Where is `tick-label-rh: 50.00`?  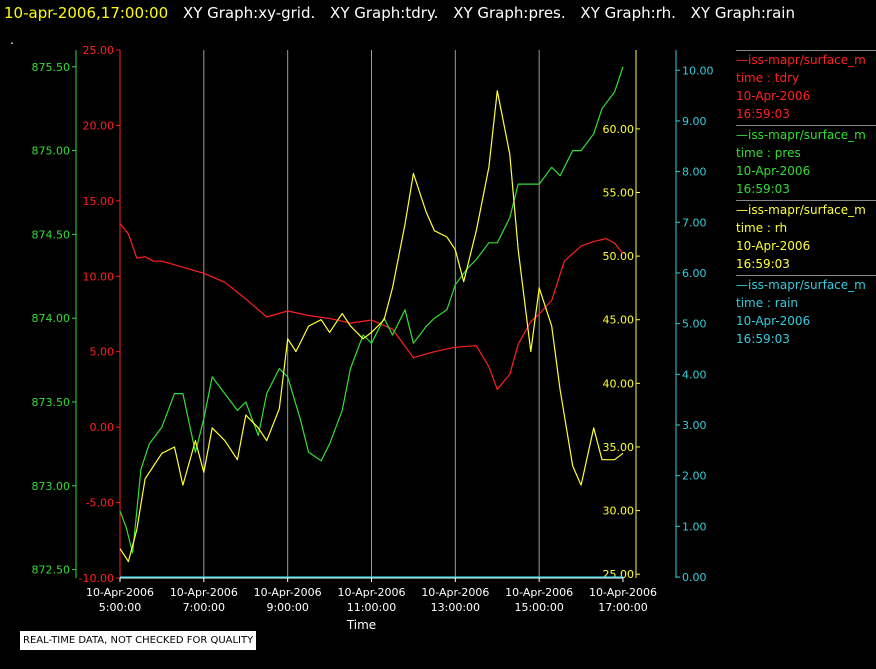 tick-label-rh: 50.00 is located at coordinates (619, 256).